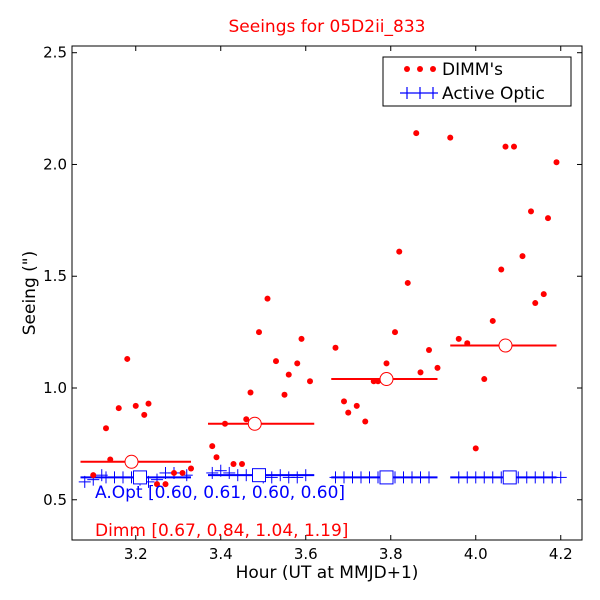  Describe the element at coordinates (55, 500) in the screenshot. I see `y-tick-label: 0.5` at that location.